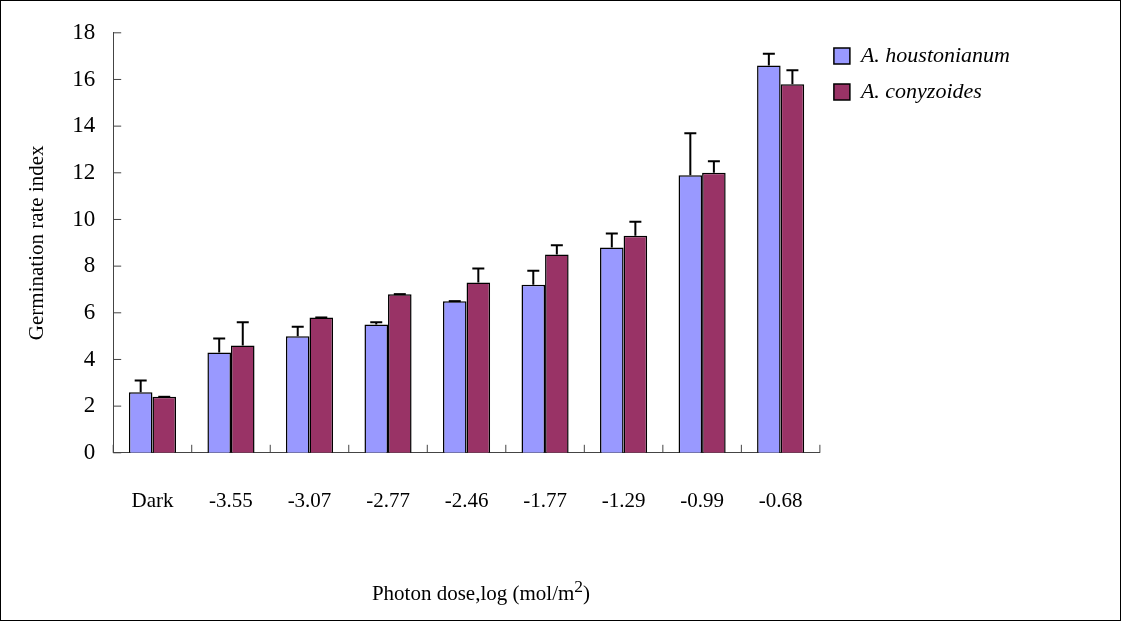  What do you see at coordinates (481, 591) in the screenshot?
I see `x-axis-title: Photon dose,log (mol/m$^{2}$)` at bounding box center [481, 591].